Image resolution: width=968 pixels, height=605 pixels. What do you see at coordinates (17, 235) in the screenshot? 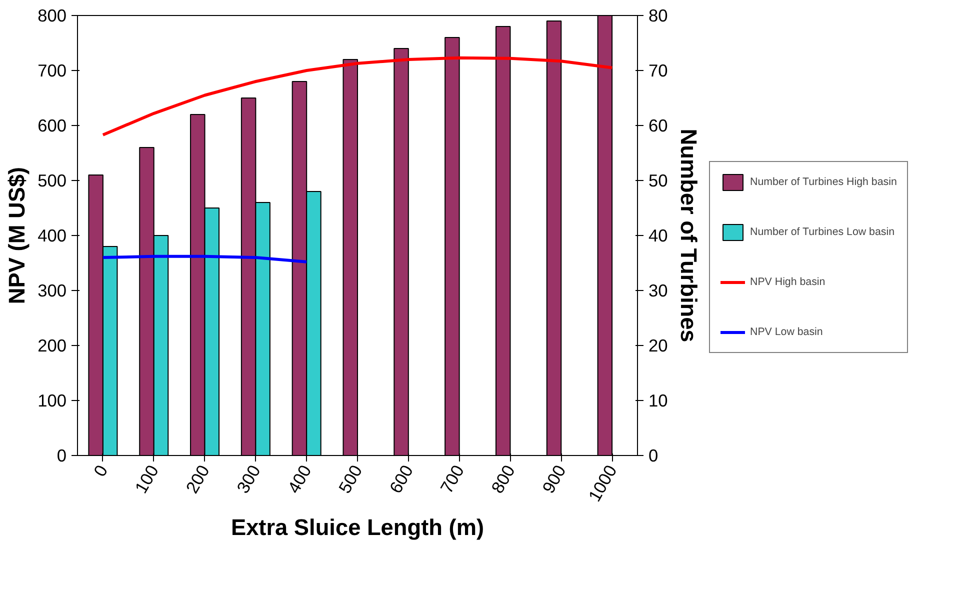
I see `y-axis-title: NPV (M US$)` at bounding box center [17, 235].